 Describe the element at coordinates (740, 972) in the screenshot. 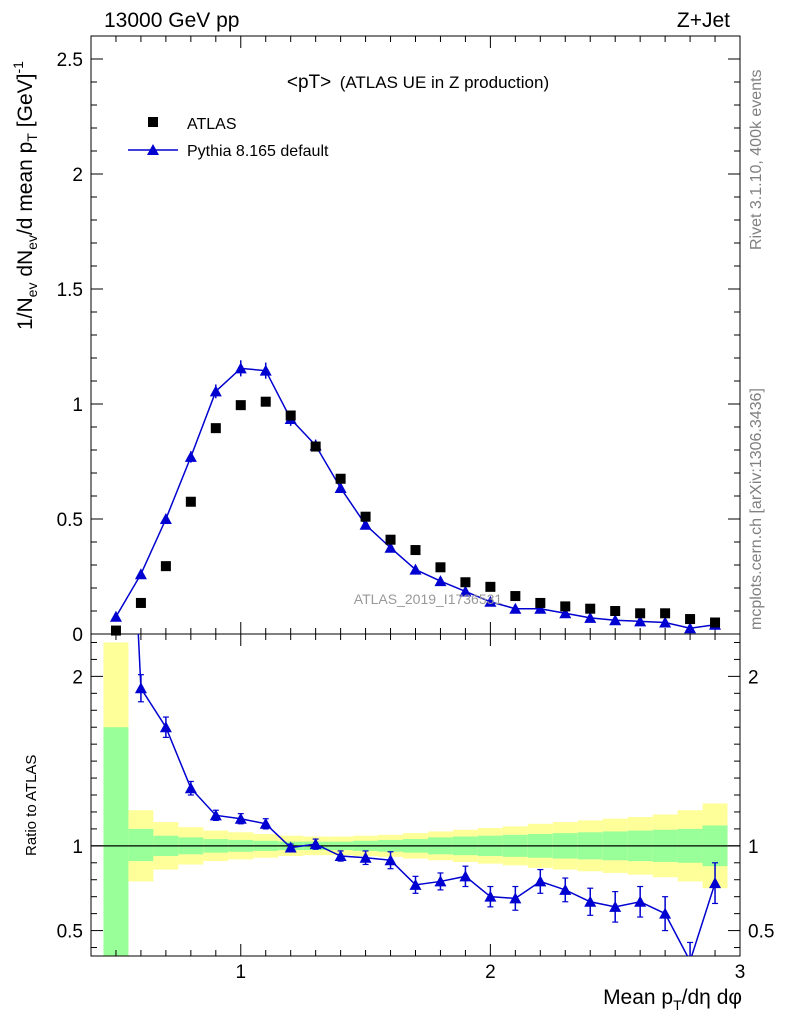

I see `x-tick-label: 3` at that location.